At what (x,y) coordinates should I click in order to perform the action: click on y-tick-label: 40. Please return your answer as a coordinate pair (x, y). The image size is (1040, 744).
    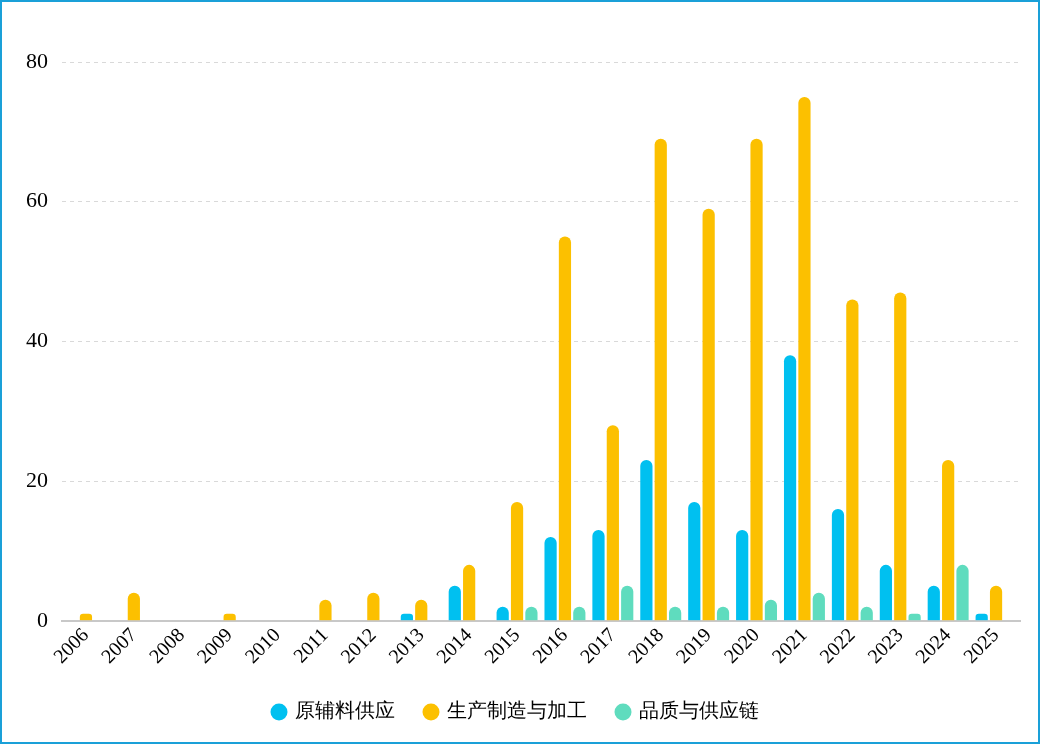
    Looking at the image, I should click on (37, 340).